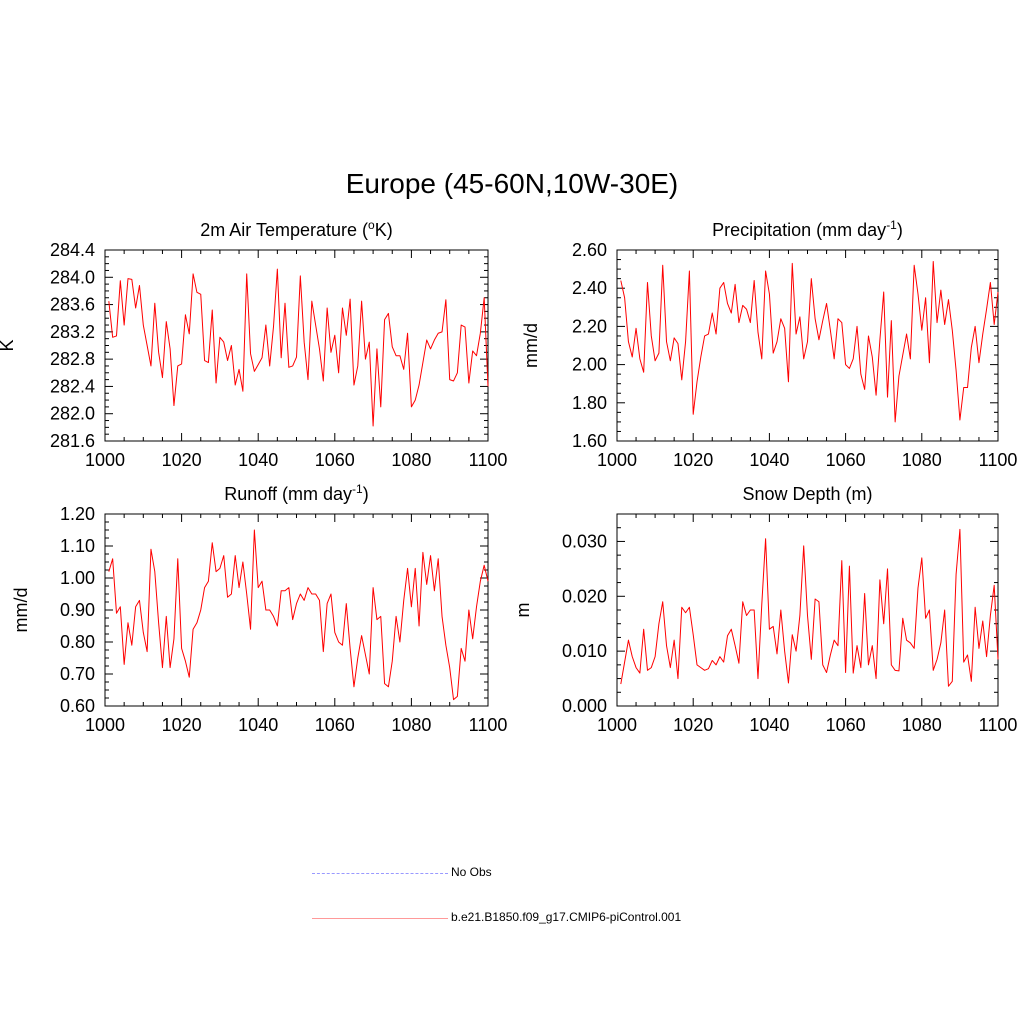  Describe the element at coordinates (589, 288) in the screenshot. I see `y-tick-label: 2.40` at that location.